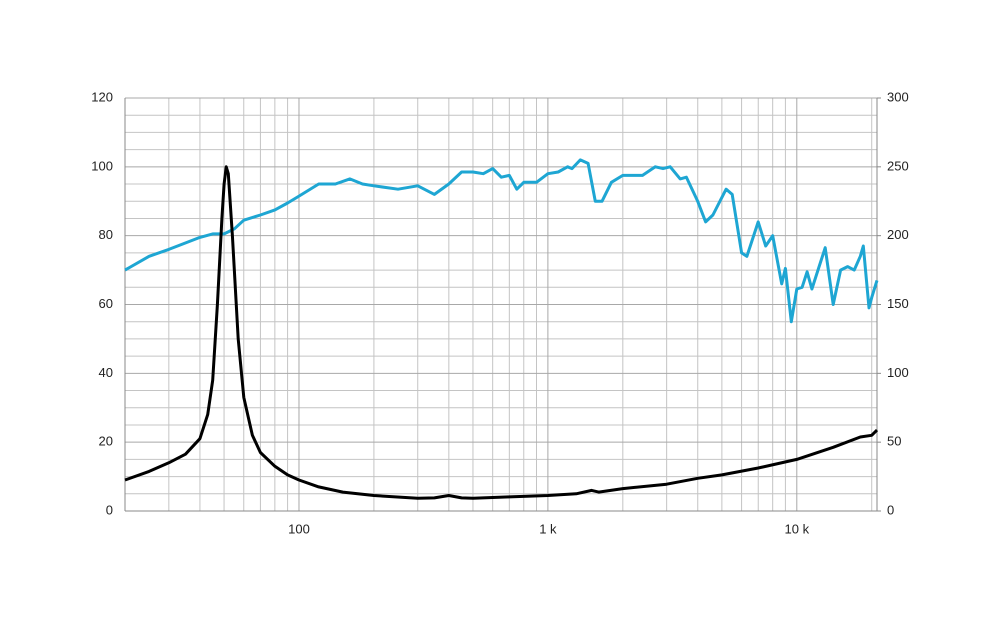 The image size is (999, 621). What do you see at coordinates (898, 303) in the screenshot?
I see `y2-tick-label: 150` at bounding box center [898, 303].